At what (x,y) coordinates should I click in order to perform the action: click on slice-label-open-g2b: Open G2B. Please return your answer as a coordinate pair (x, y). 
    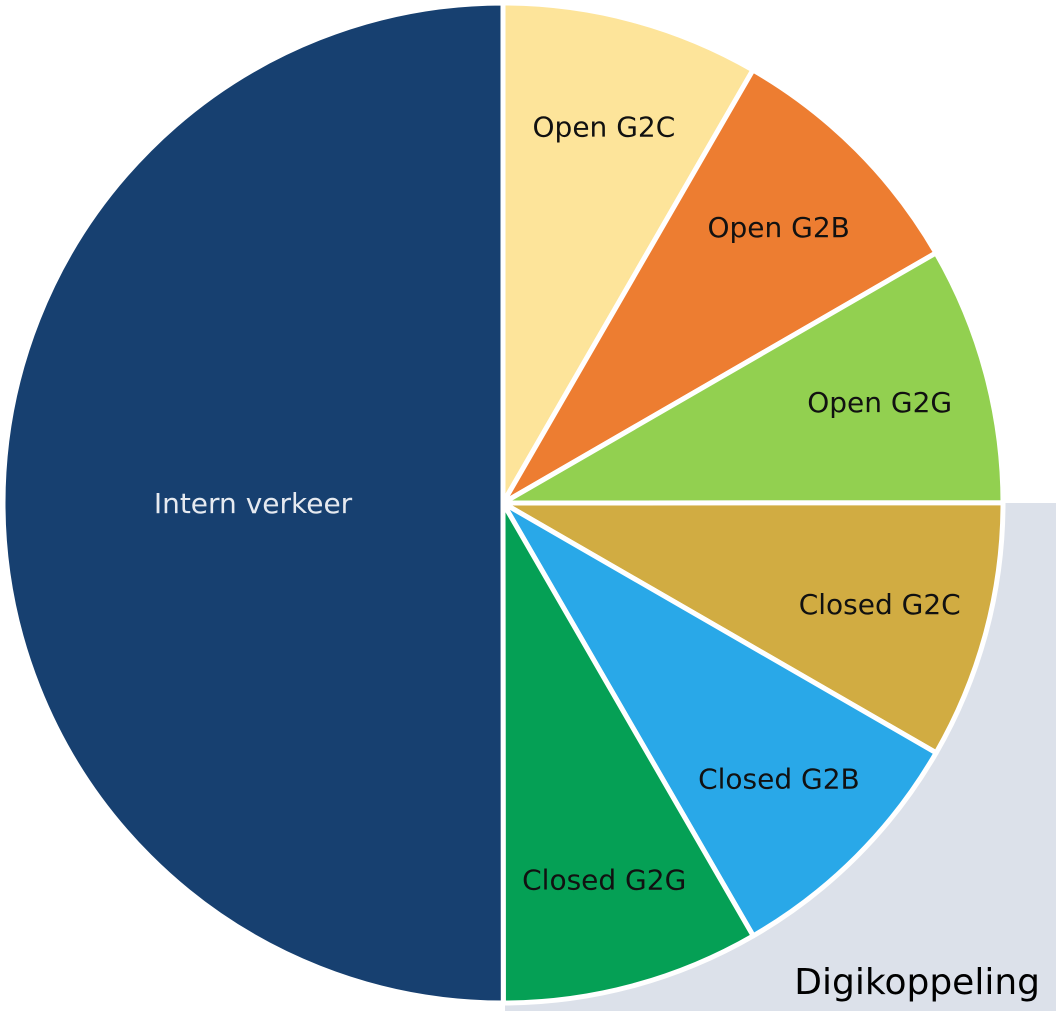
    Looking at the image, I should click on (778, 227).